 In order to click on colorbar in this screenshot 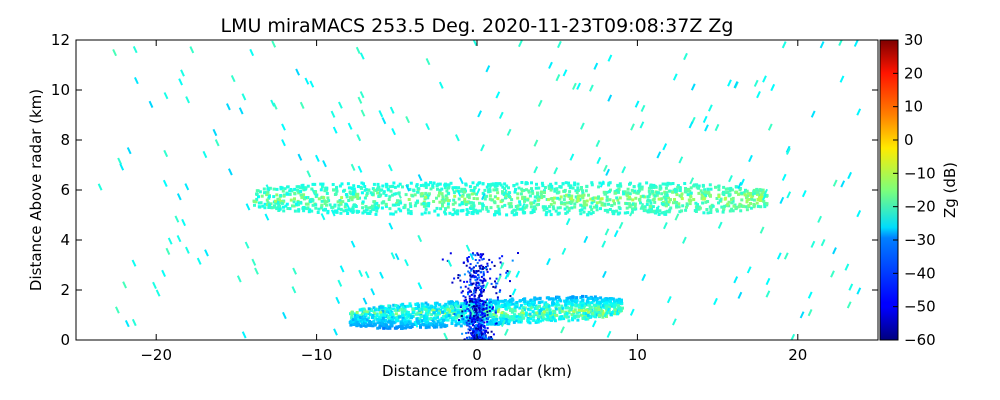, I will do `click(889, 190)`.